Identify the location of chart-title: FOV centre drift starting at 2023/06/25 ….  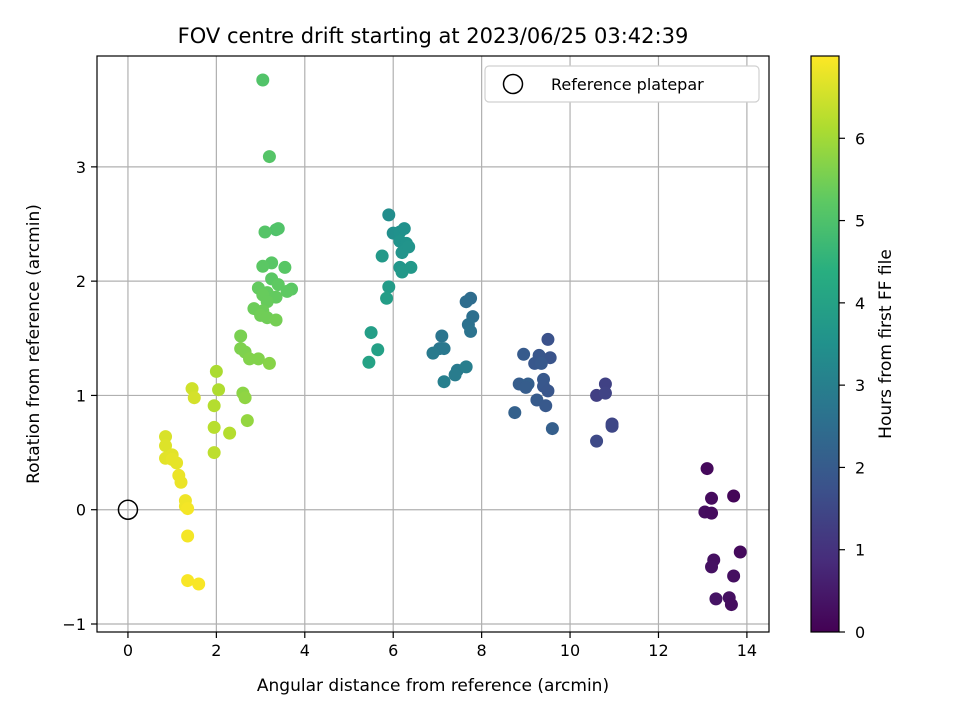
(433, 36).